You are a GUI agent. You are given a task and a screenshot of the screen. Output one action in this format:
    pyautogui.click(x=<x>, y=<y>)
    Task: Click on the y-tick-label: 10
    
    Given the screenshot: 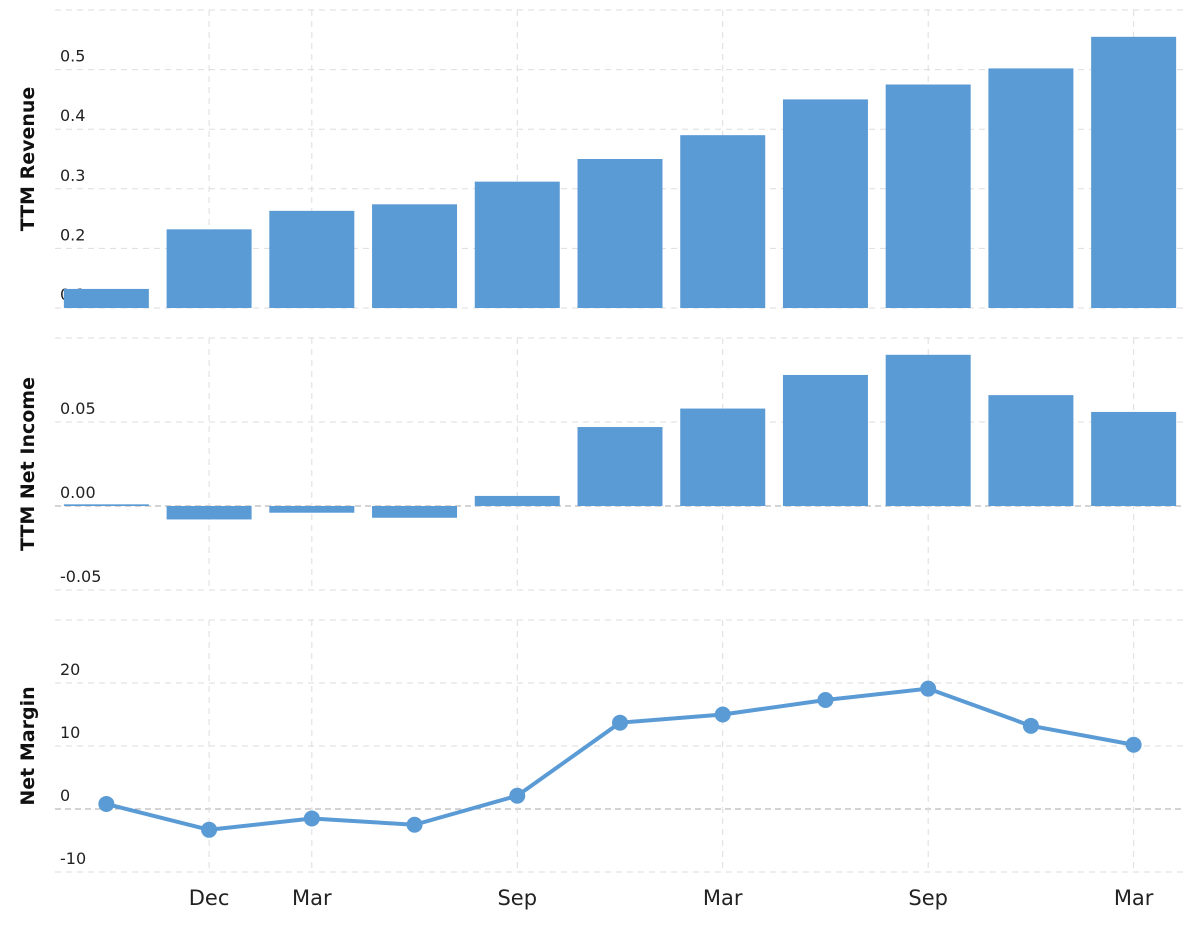 What is the action you would take?
    pyautogui.click(x=70, y=732)
    